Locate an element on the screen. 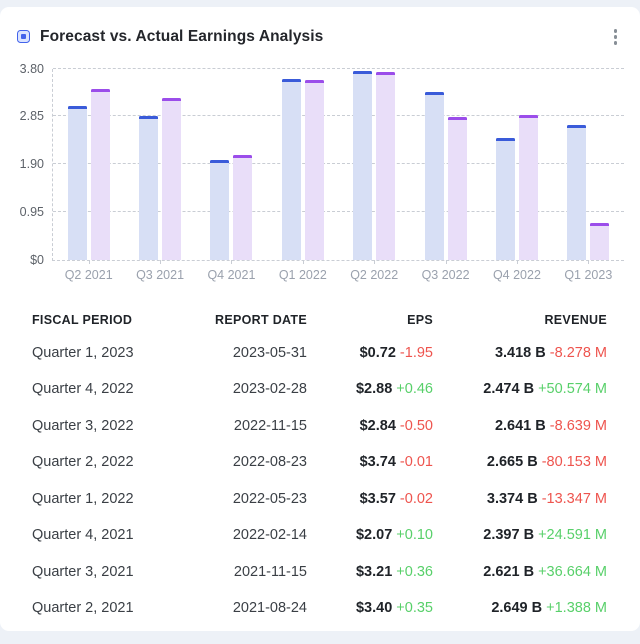 This screenshot has width=640, height=644. eps-cell: $2.88 +0.46 is located at coordinates (370, 389).